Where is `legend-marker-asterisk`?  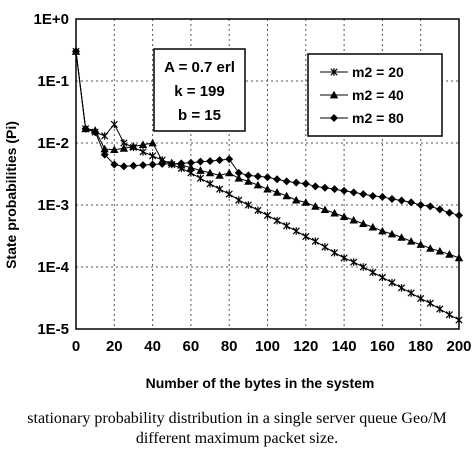 legend-marker-asterisk is located at coordinates (334, 72).